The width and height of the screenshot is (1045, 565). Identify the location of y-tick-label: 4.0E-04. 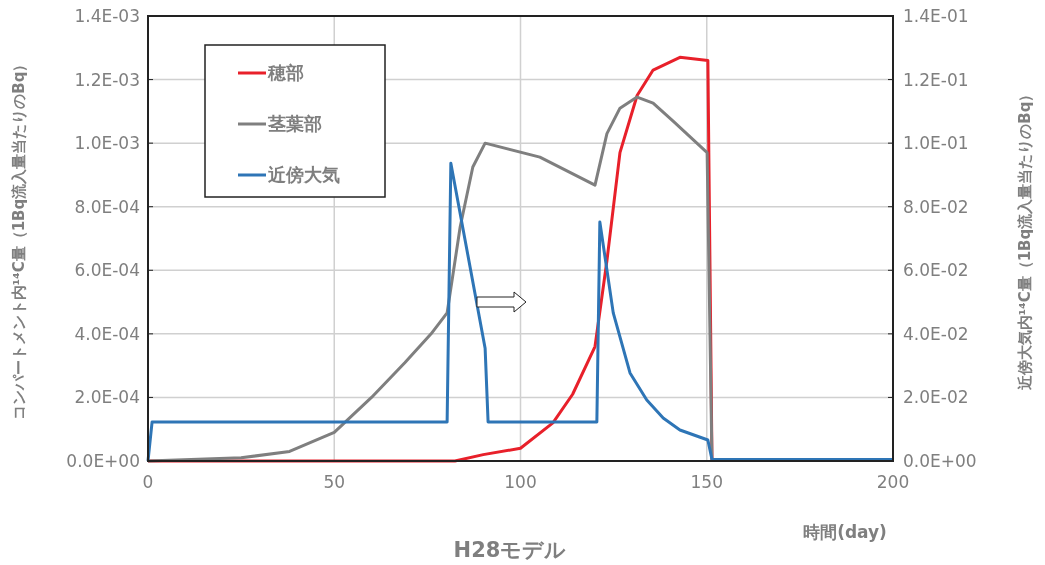
(107, 333).